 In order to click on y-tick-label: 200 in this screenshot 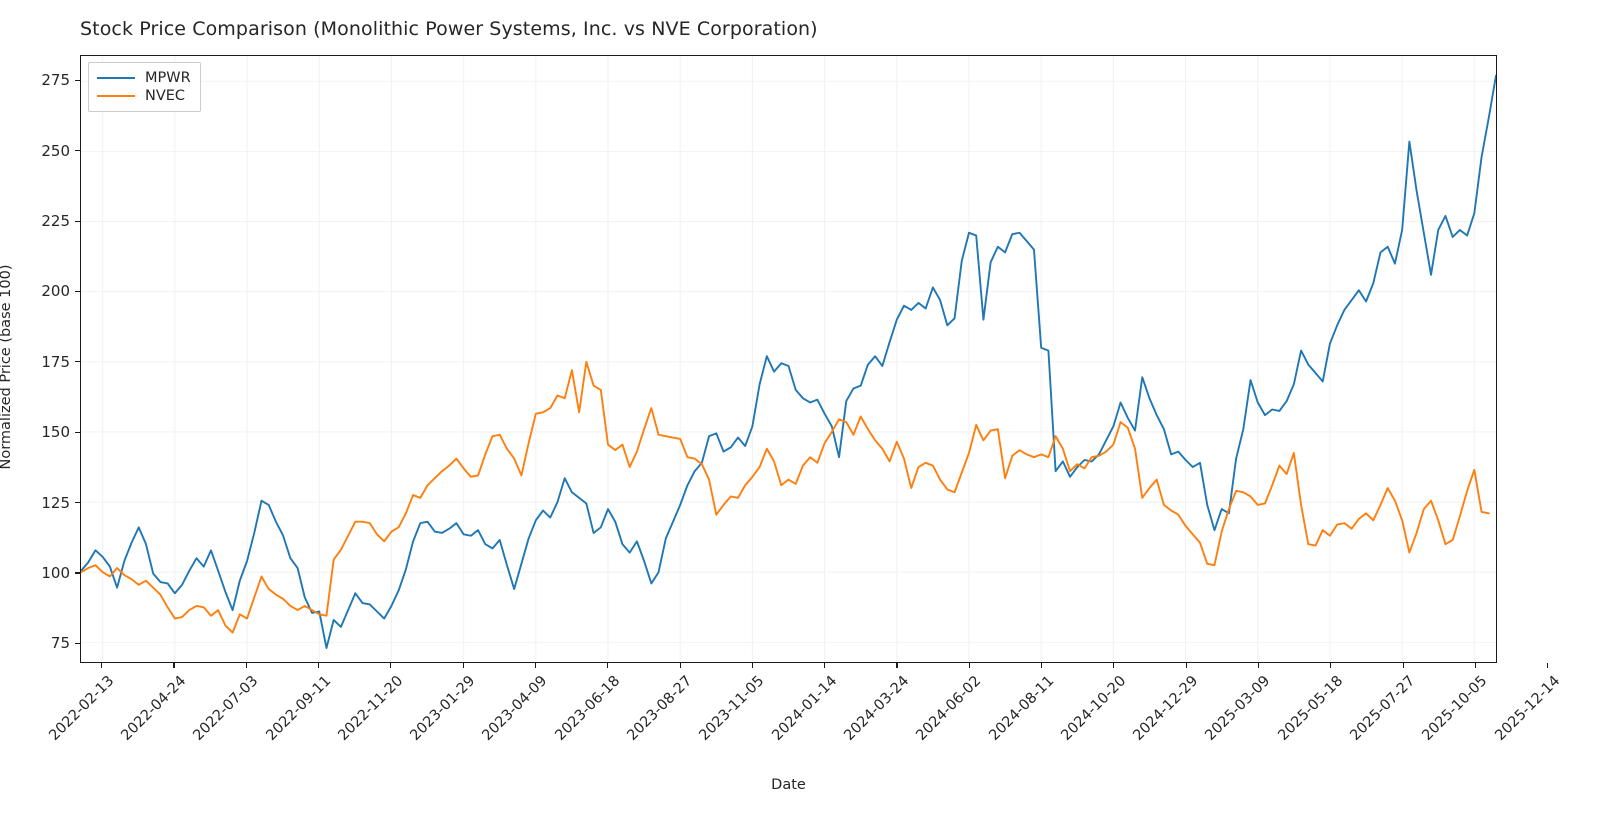, I will do `click(55, 291)`.